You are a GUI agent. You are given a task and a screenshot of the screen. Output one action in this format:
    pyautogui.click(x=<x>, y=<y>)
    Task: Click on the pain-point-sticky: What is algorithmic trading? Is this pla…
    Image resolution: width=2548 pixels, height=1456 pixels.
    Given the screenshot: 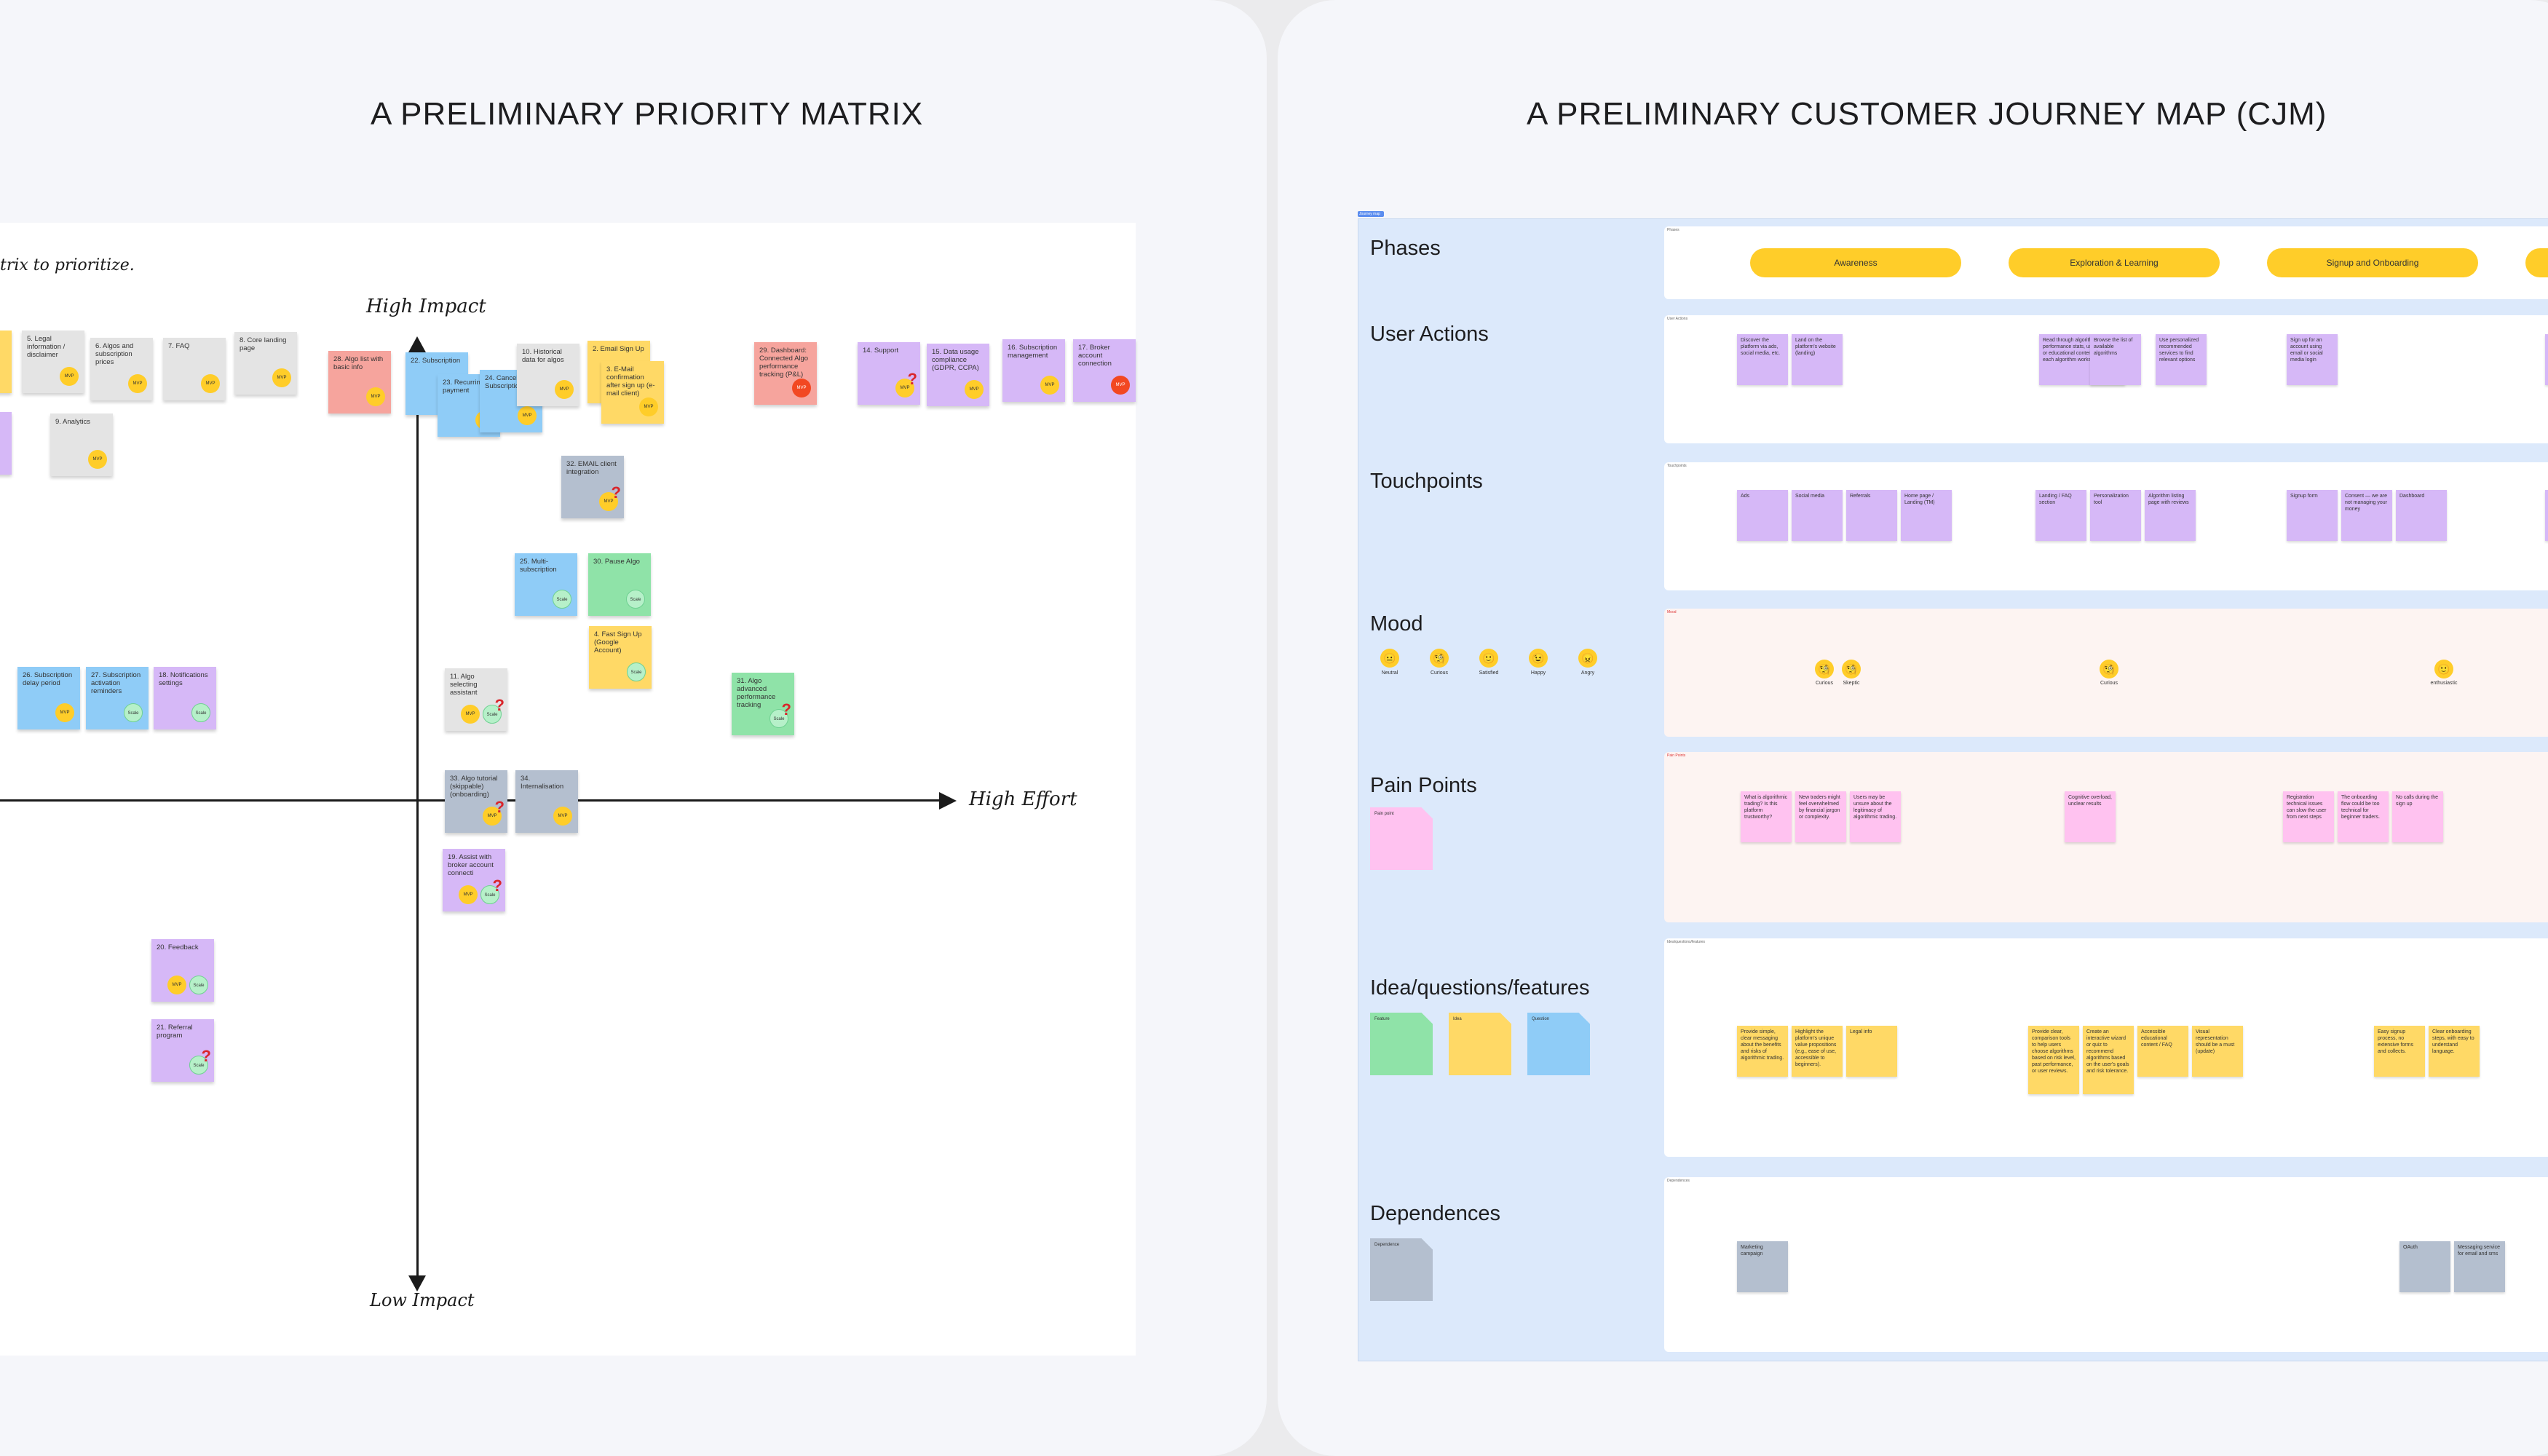 What is the action you would take?
    pyautogui.click(x=1766, y=816)
    